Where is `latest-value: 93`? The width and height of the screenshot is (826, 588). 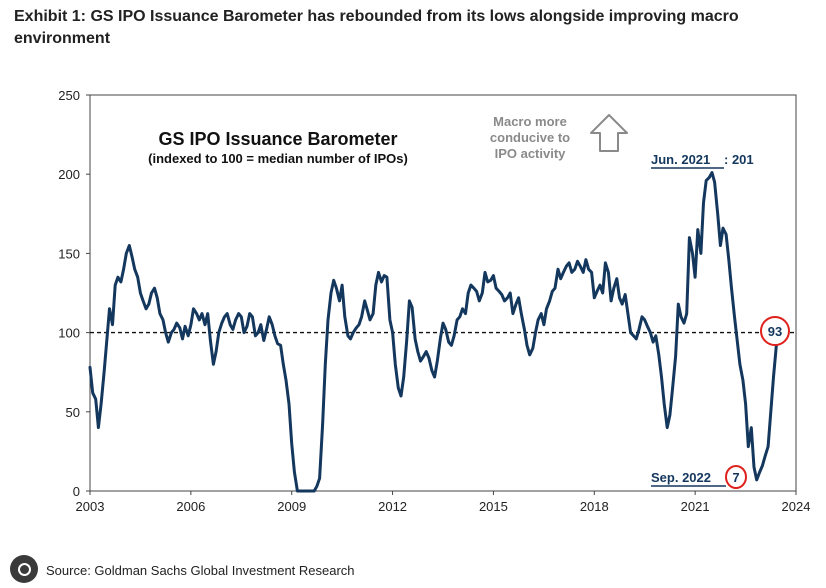
latest-value: 93 is located at coordinates (775, 331).